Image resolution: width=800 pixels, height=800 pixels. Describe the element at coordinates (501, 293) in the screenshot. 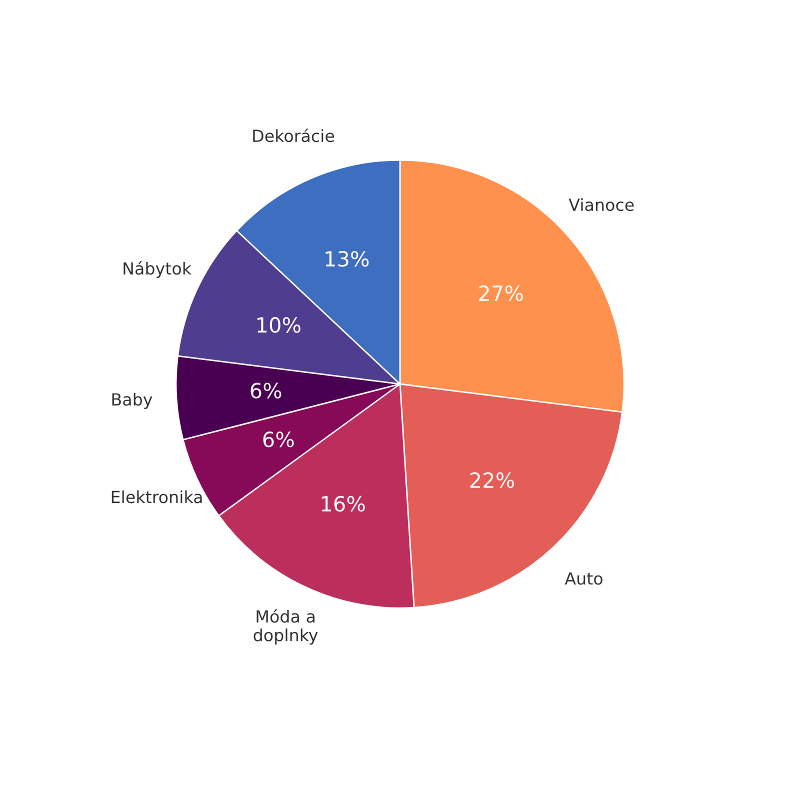

I see `data-label: 27%` at that location.